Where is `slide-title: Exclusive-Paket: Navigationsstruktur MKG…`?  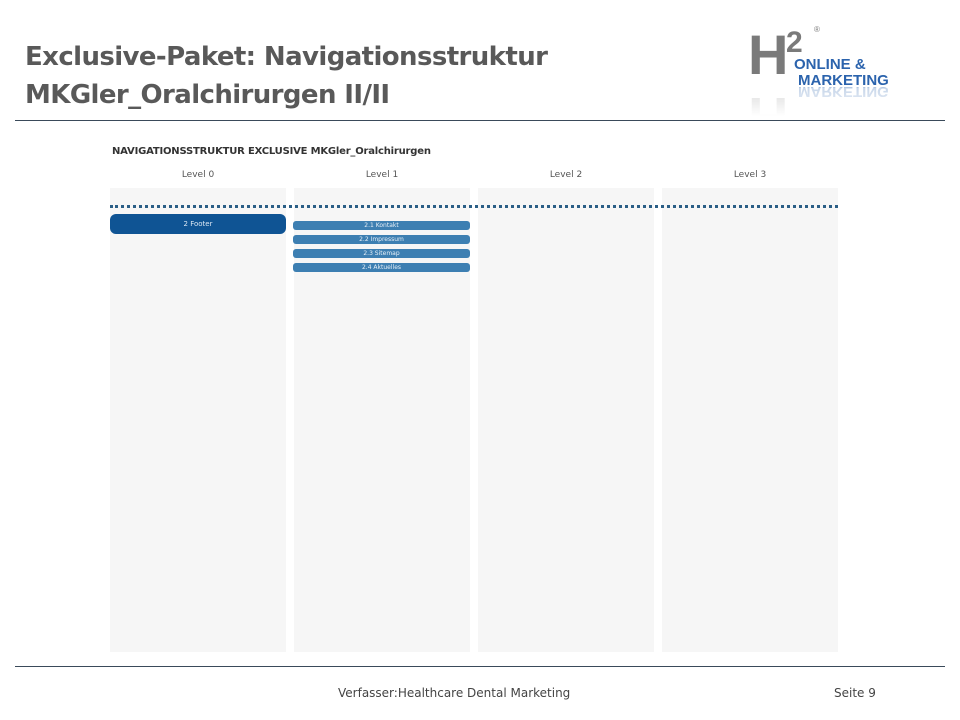 slide-title: Exclusive-Paket: Navigationsstruktur MKG… is located at coordinates (286, 76).